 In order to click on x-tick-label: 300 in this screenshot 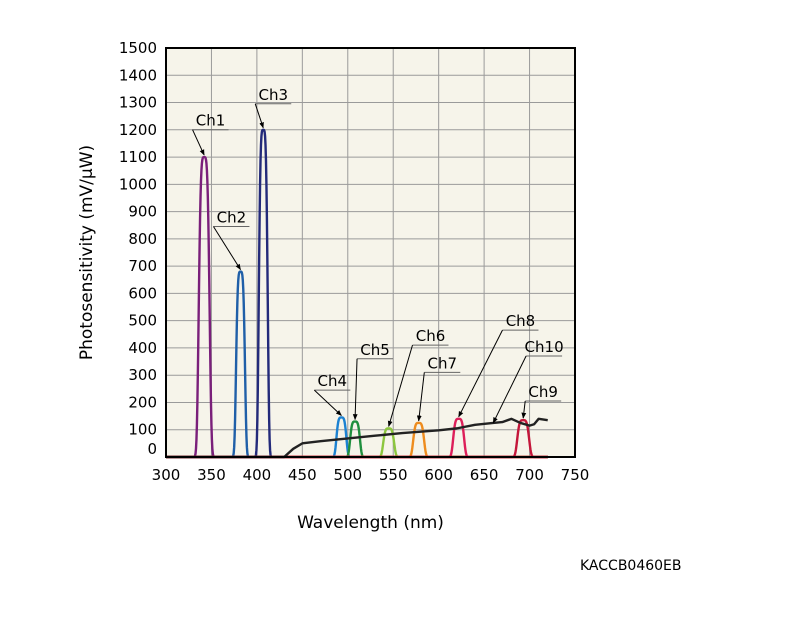, I will do `click(166, 475)`.